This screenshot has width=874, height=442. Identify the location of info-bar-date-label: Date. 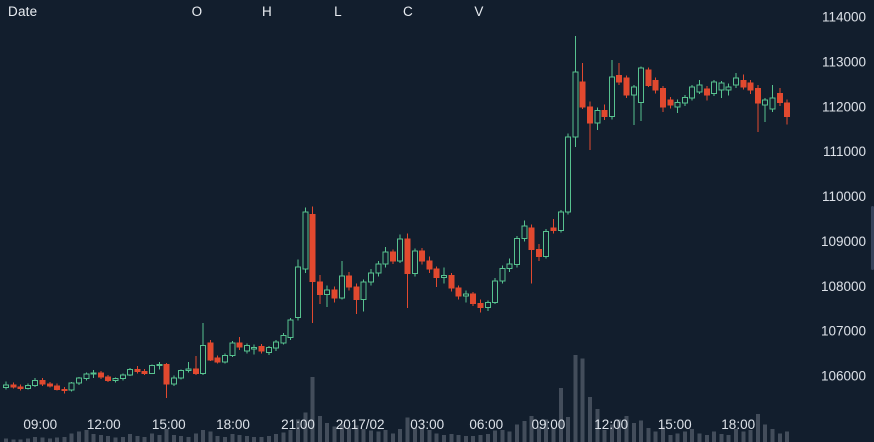
(23, 11).